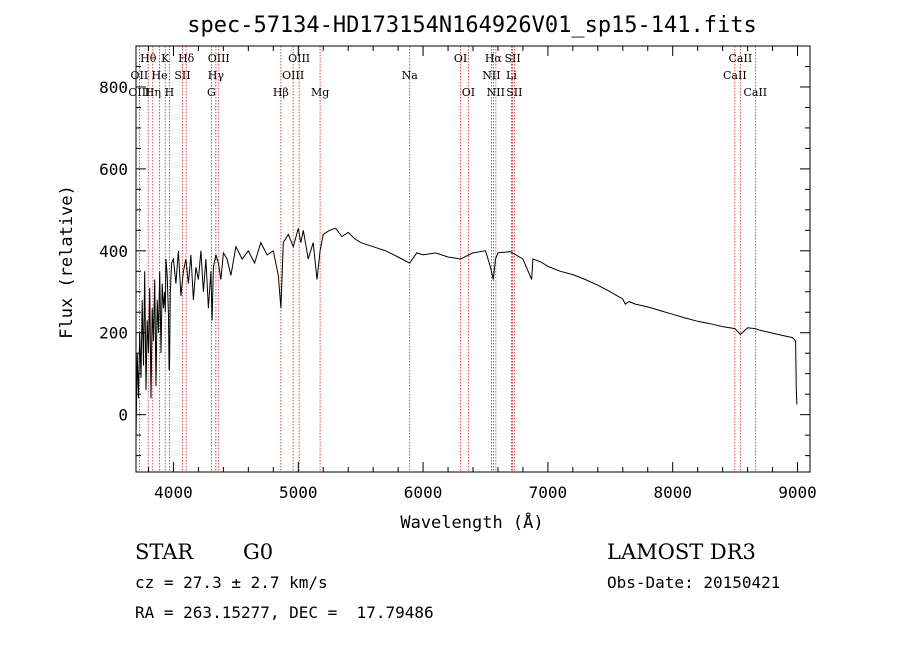 This screenshot has width=900, height=649. Describe the element at coordinates (471, 522) in the screenshot. I see `x-axis-label: Wavelength (Å)` at that location.